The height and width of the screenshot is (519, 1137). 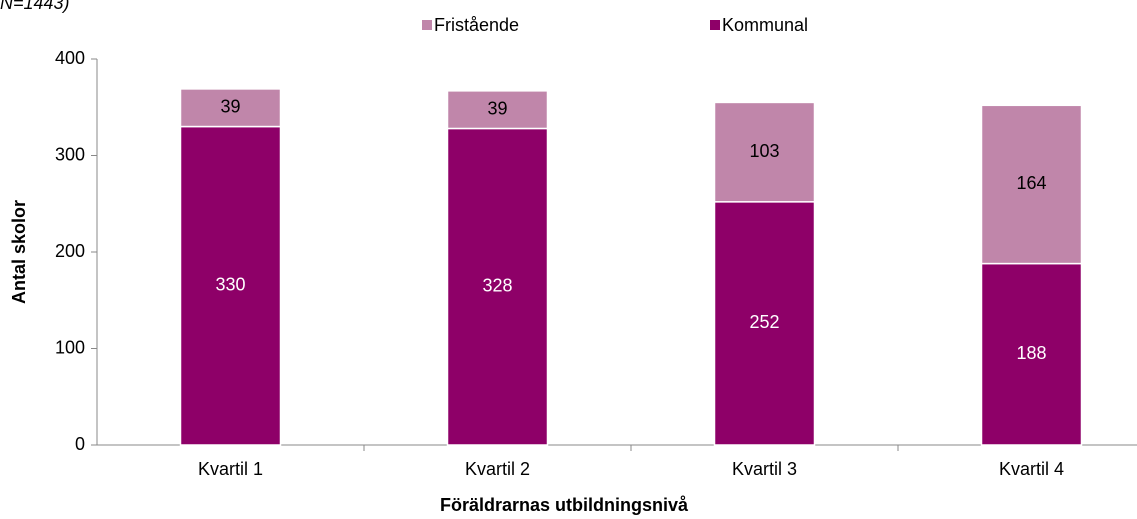 I want to click on data-label: 330, so click(x=230, y=285).